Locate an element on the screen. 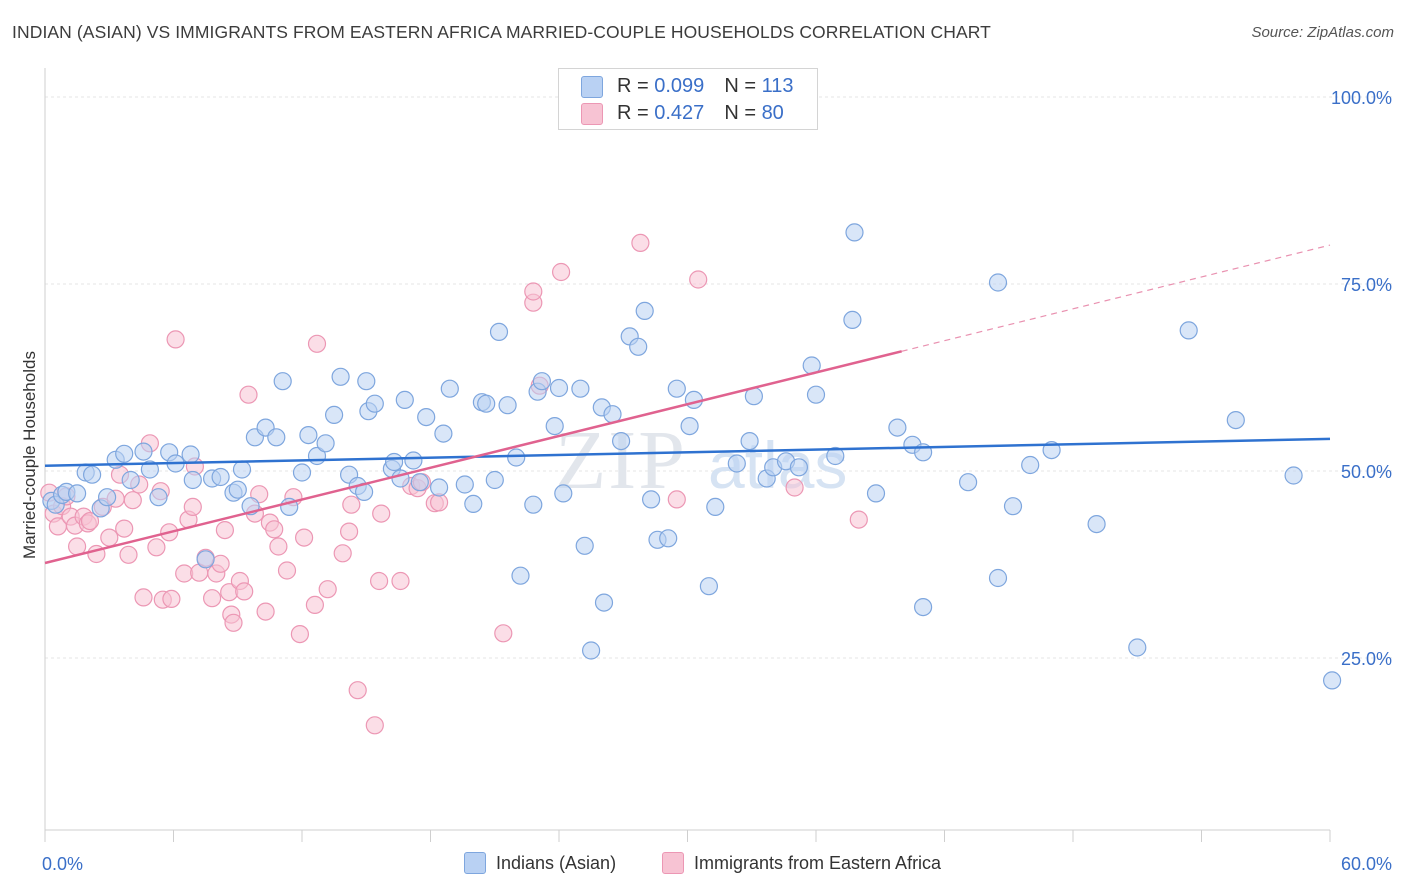  legend-item-eastern-africa: Immigrants from Eastern Africa is located at coordinates (801, 863).